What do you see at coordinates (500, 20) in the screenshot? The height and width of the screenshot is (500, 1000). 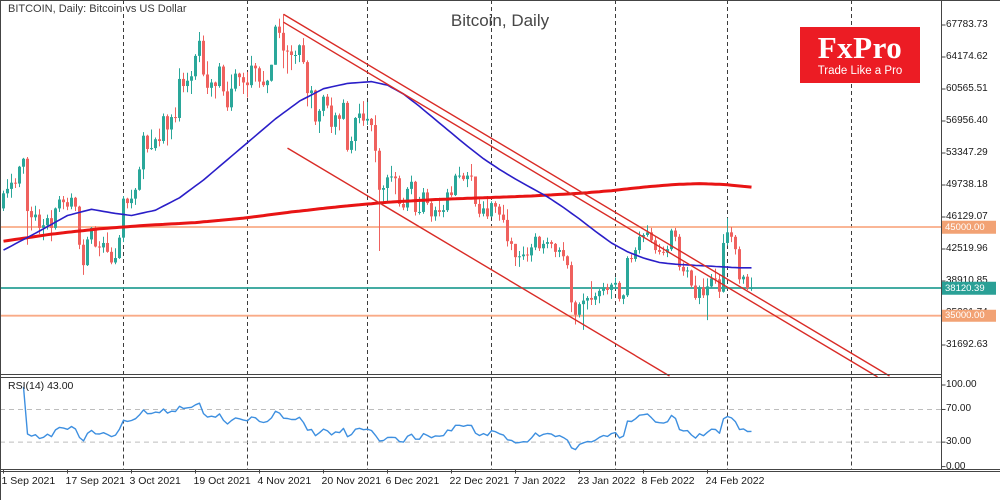 I see `chart-title-watermark: Bitcoin, Daily` at bounding box center [500, 20].